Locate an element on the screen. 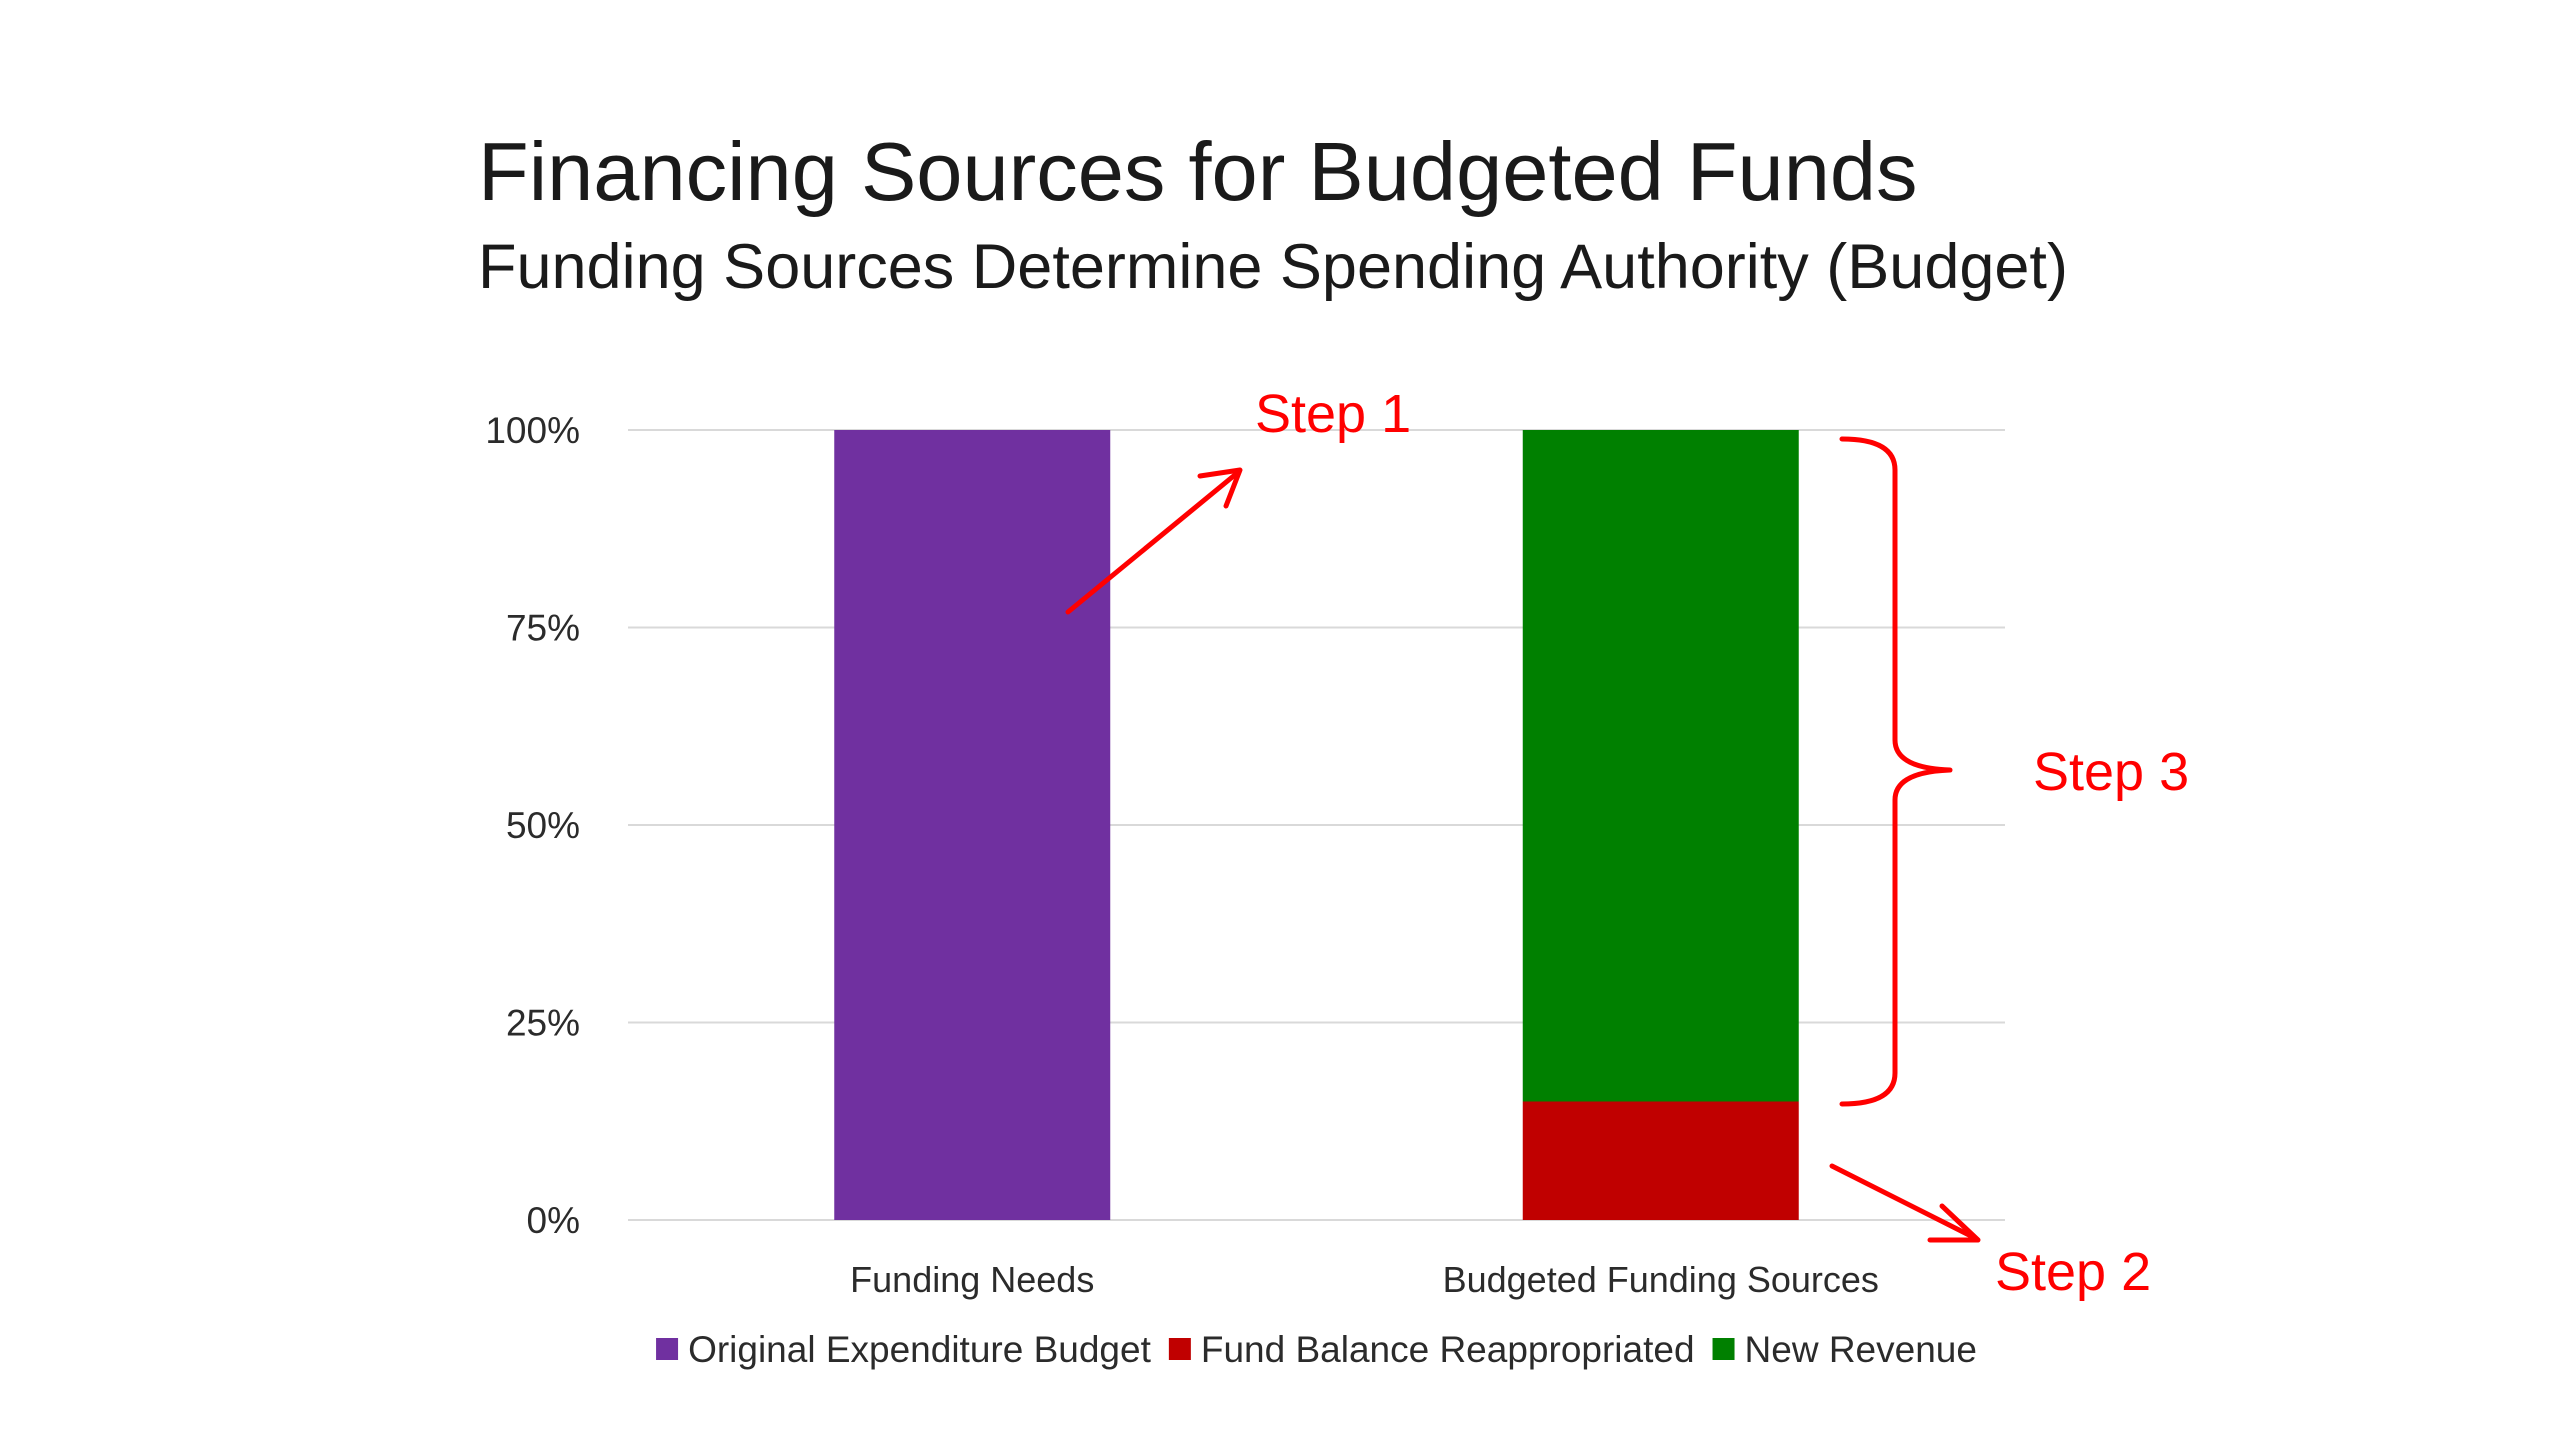 The height and width of the screenshot is (1440, 2560). legend-item: Fund Balance Reappropriated is located at coordinates (1431, 1349).